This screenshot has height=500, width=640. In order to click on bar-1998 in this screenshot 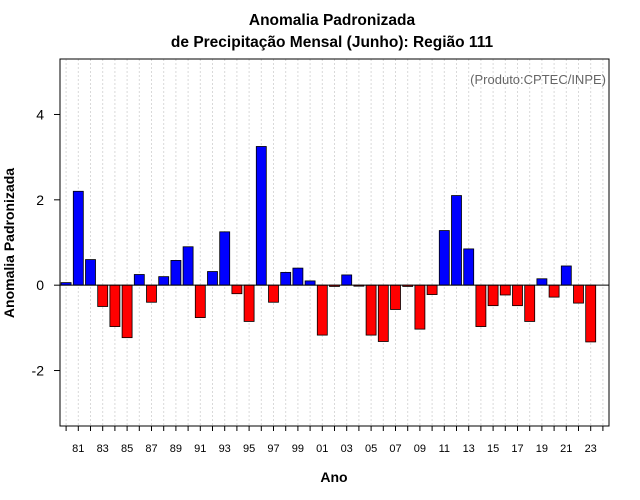, I will do `click(286, 278)`.